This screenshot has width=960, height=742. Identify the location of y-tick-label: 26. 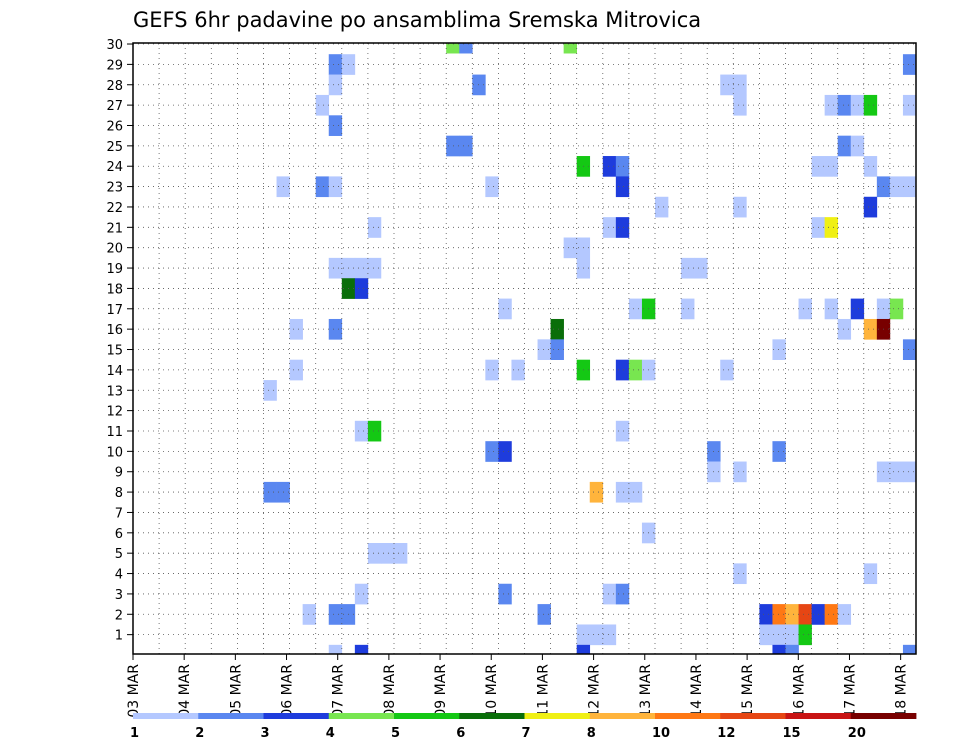
(114, 126).